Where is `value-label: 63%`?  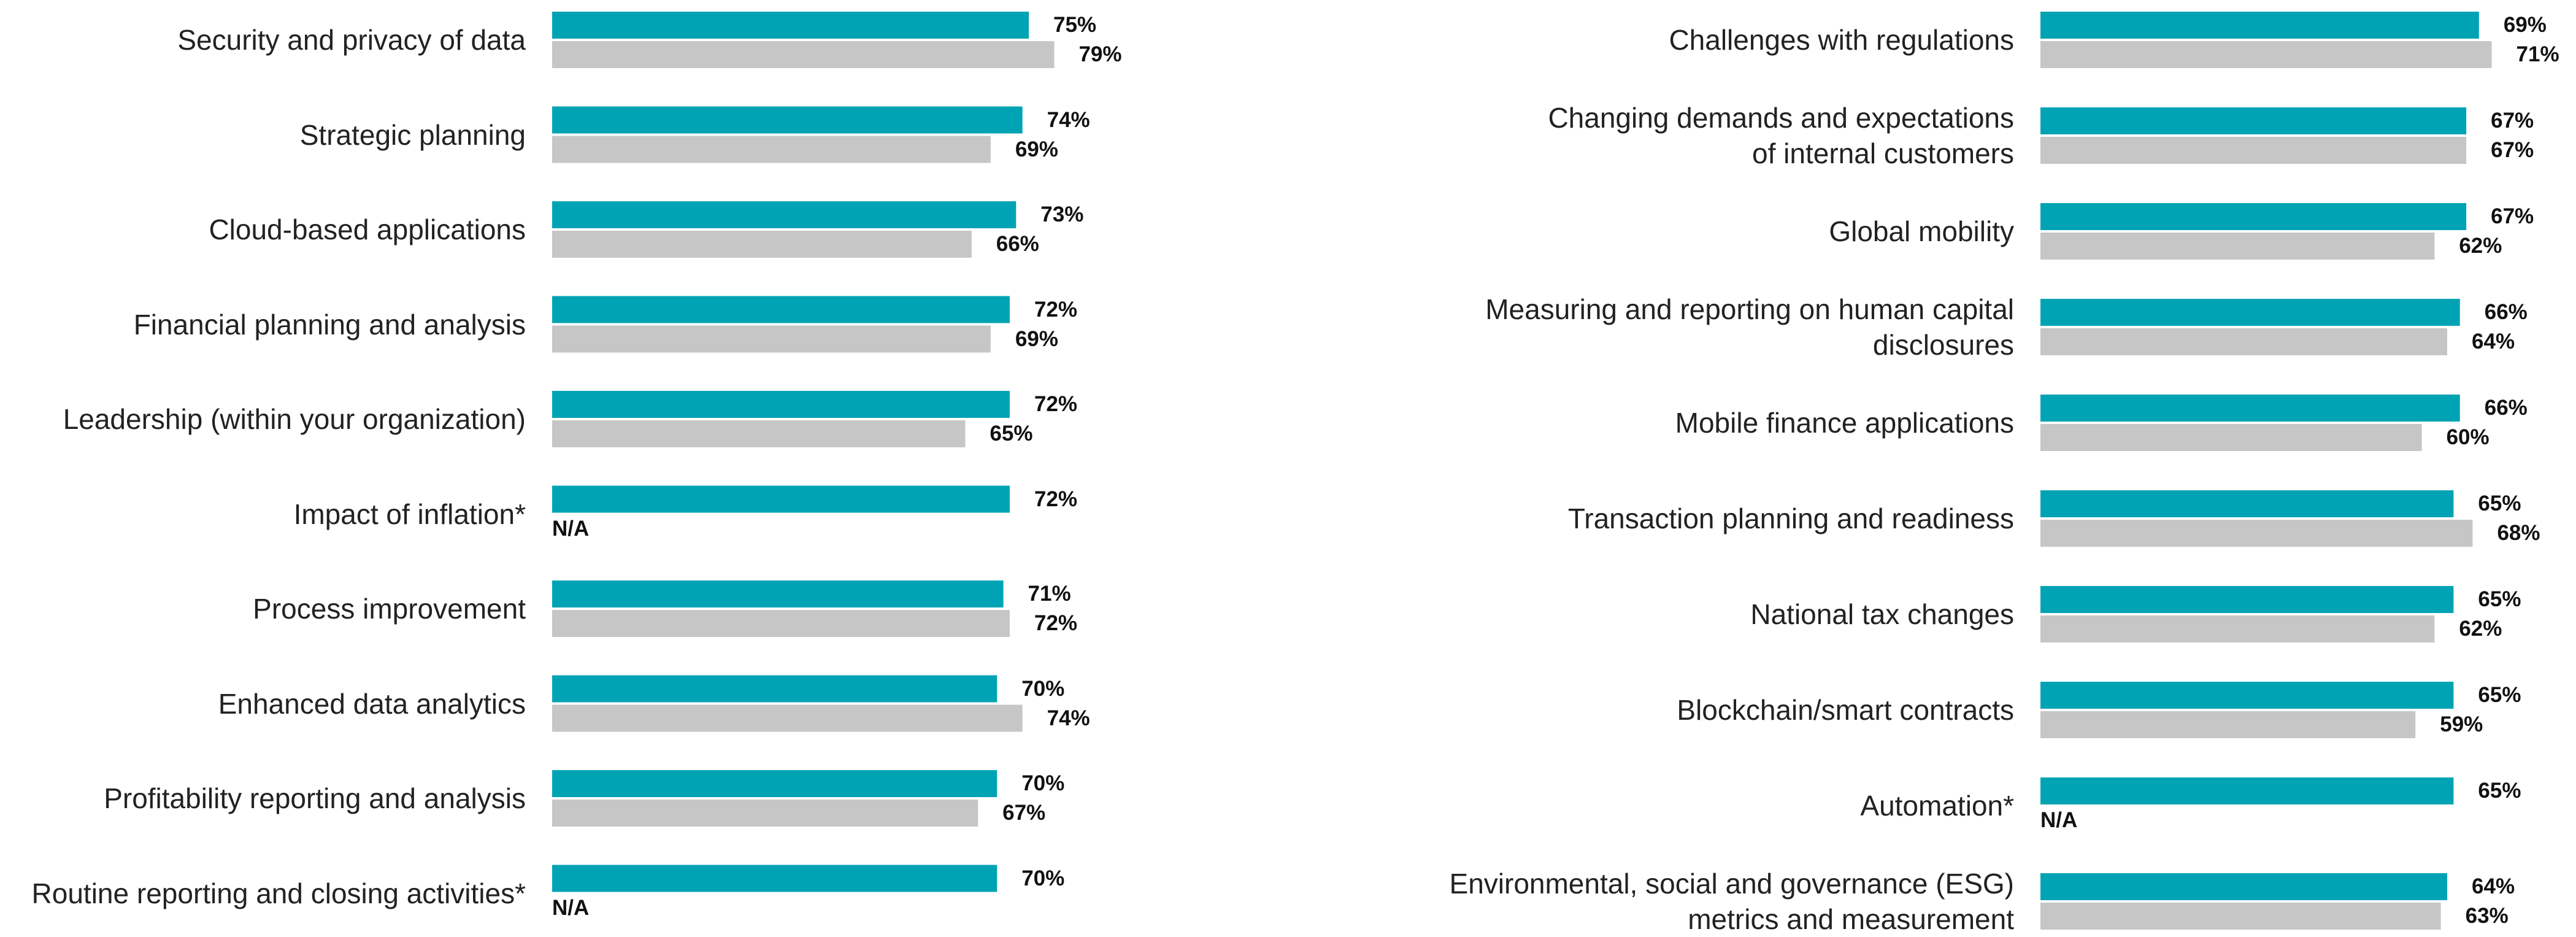
value-label: 63% is located at coordinates (2487, 916).